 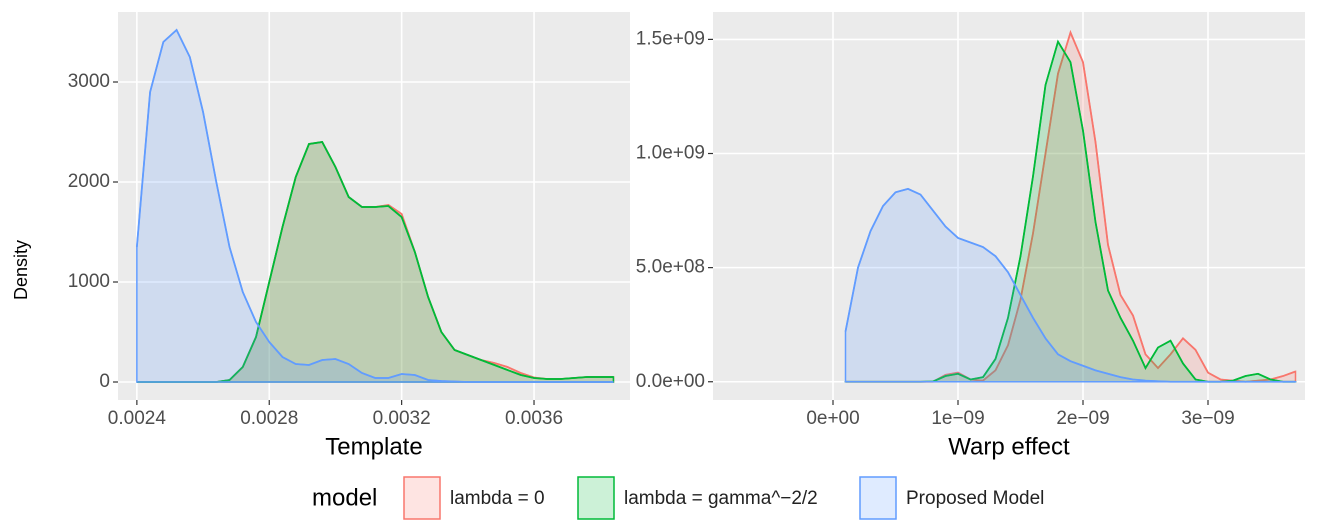 I want to click on legend-title: model, so click(x=344, y=497).